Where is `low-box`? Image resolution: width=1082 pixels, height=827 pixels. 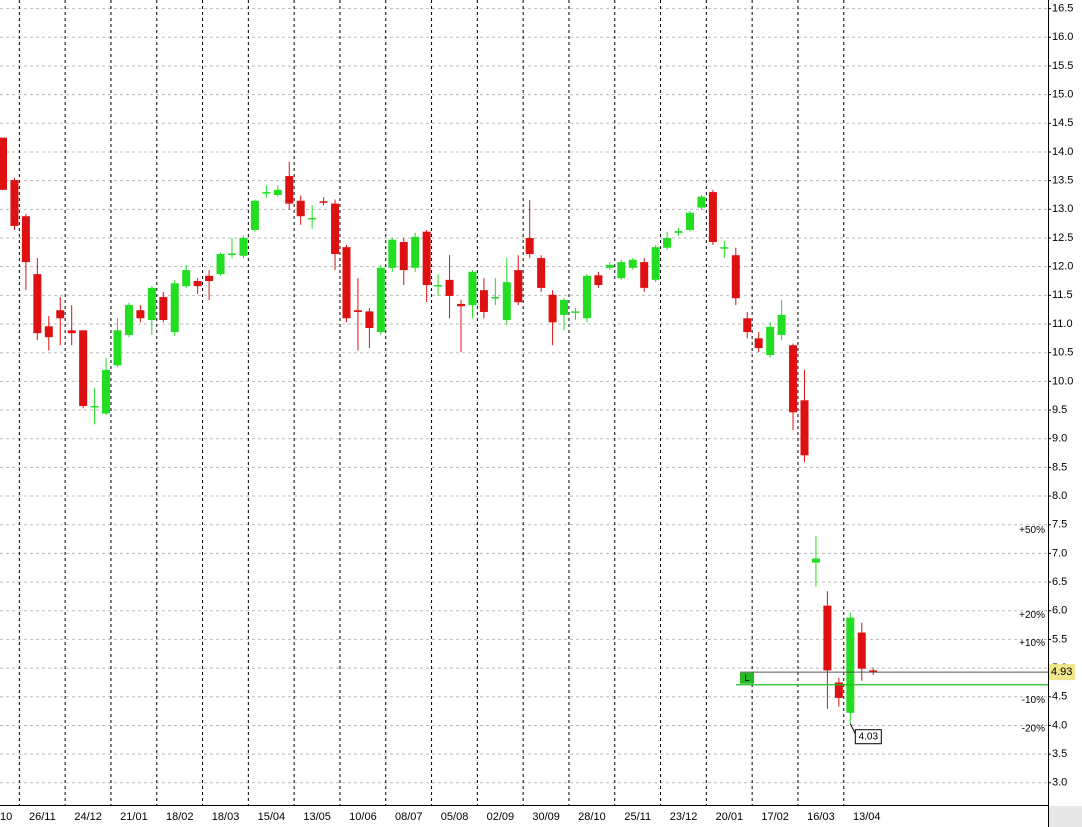 low-box is located at coordinates (868, 737).